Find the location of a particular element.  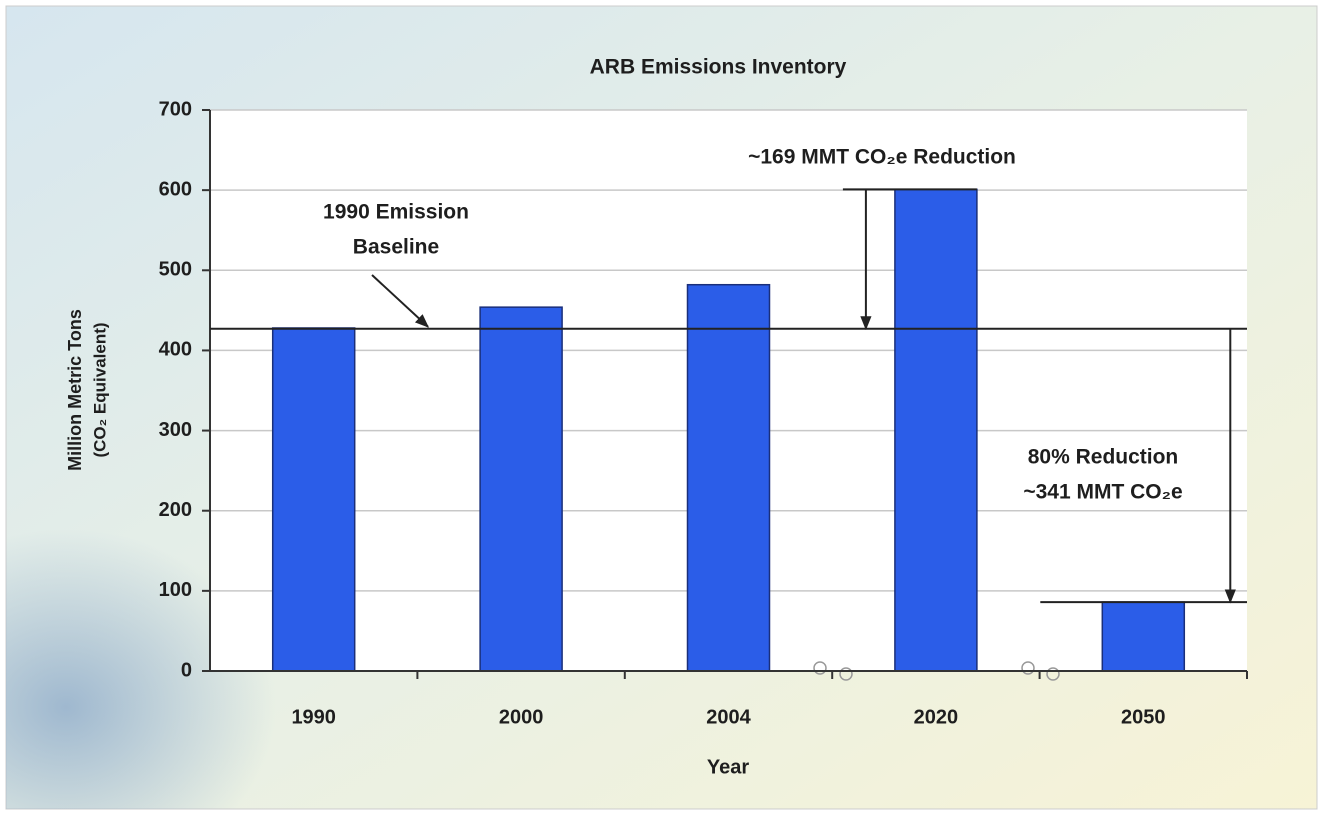

x-tick-label: 1990 is located at coordinates (313, 717).